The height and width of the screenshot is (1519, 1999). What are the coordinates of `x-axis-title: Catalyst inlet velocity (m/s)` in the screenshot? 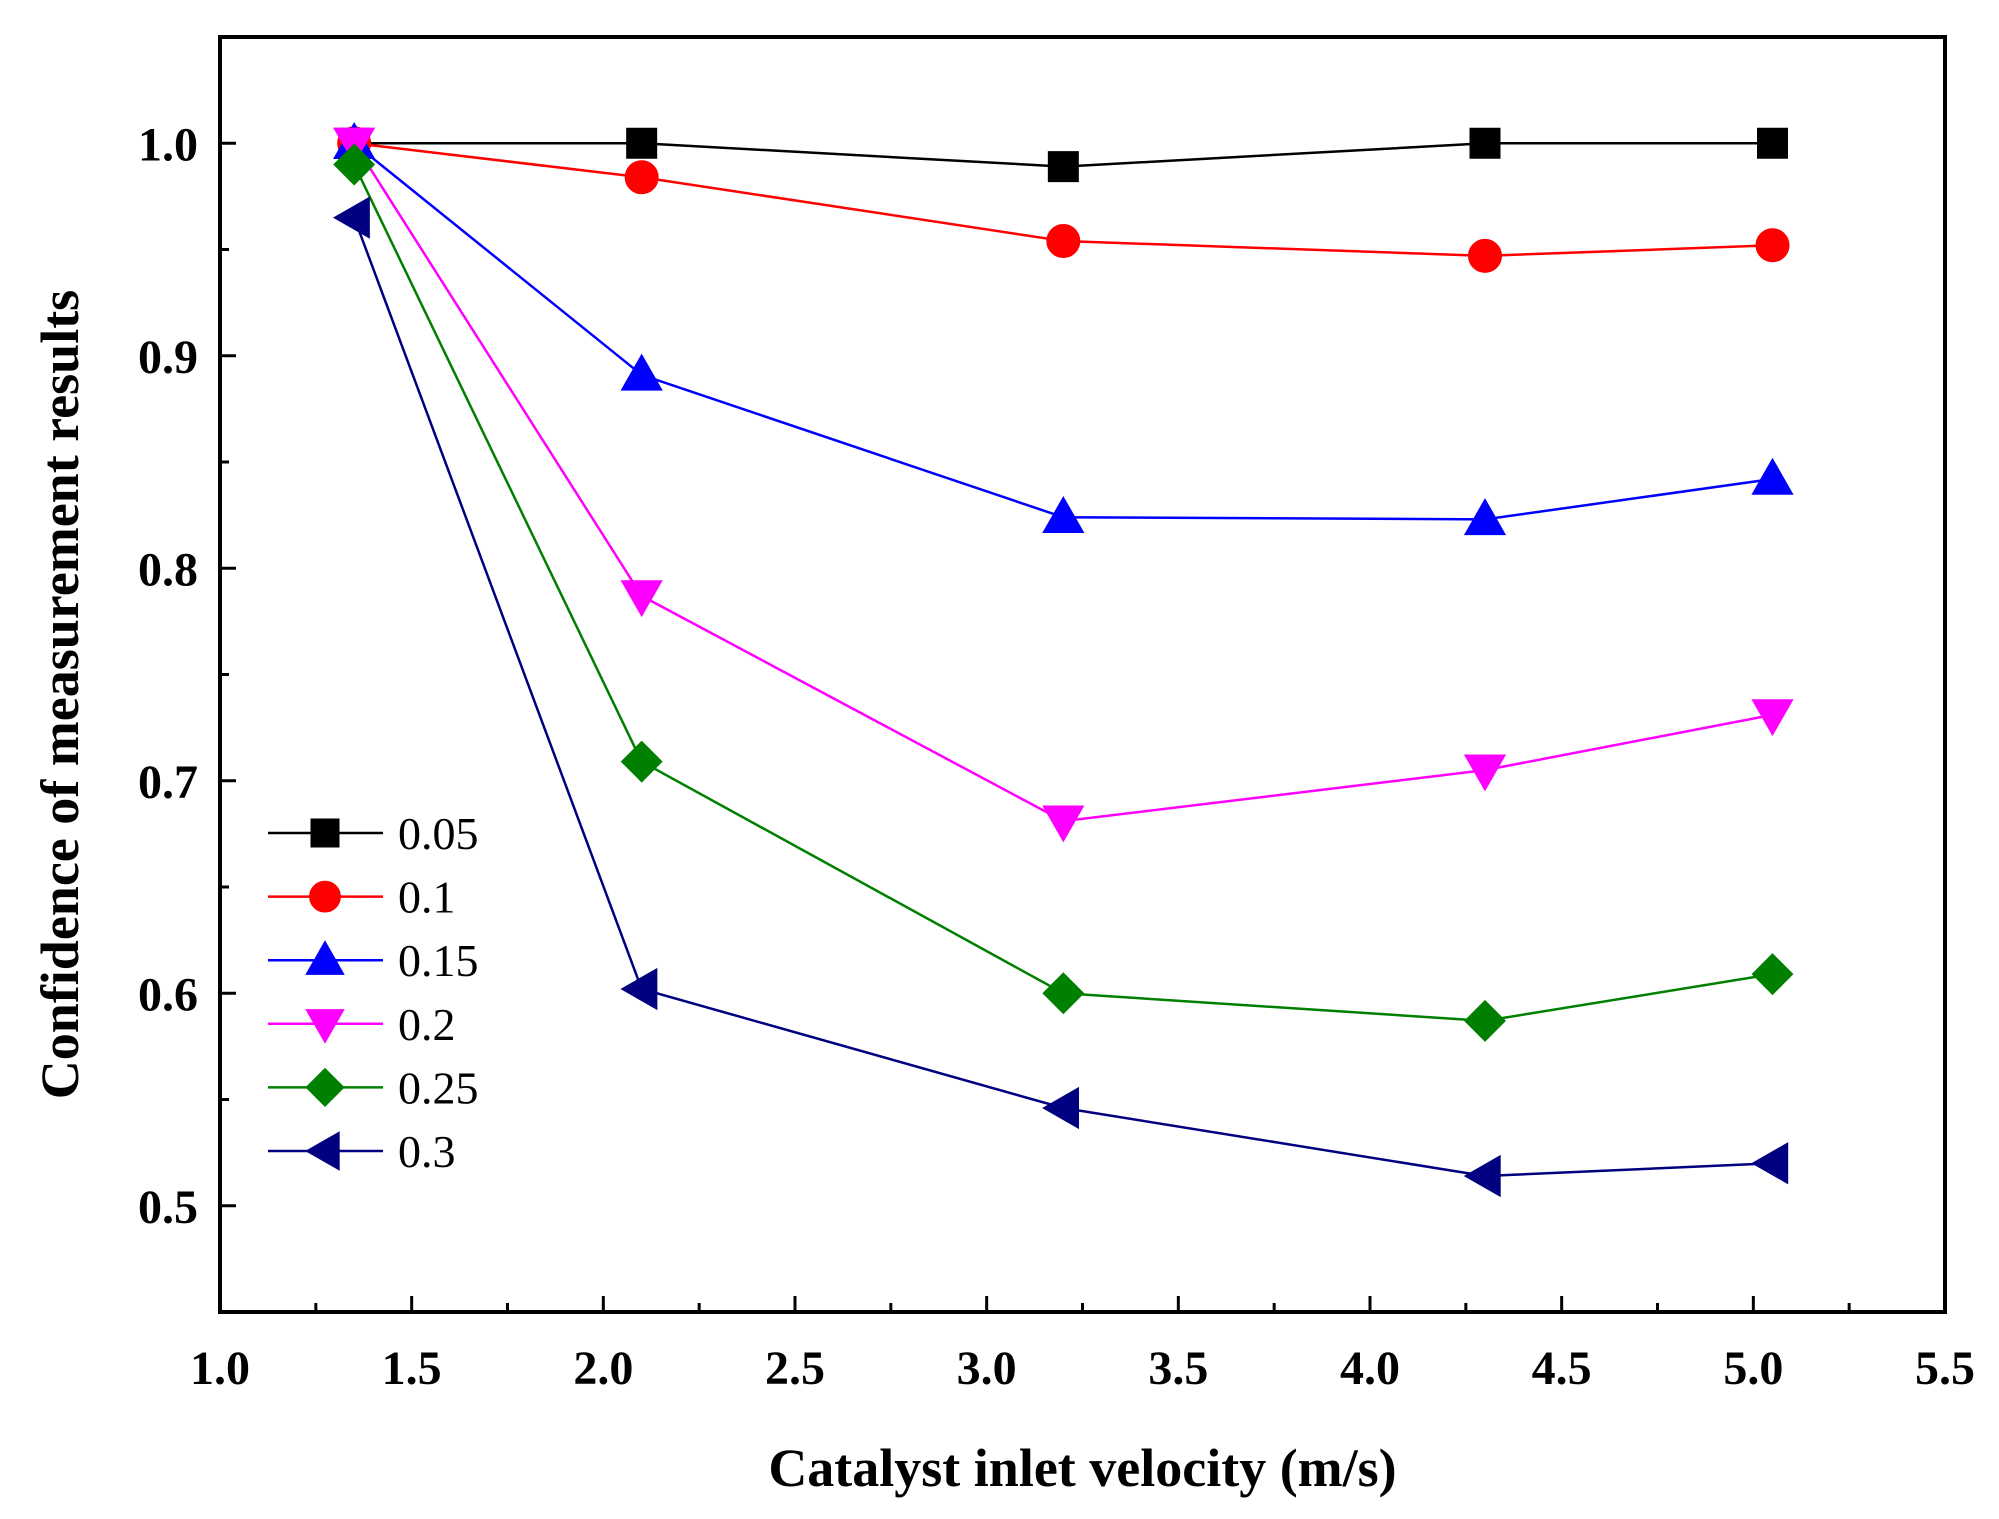 It's located at (1082, 1468).